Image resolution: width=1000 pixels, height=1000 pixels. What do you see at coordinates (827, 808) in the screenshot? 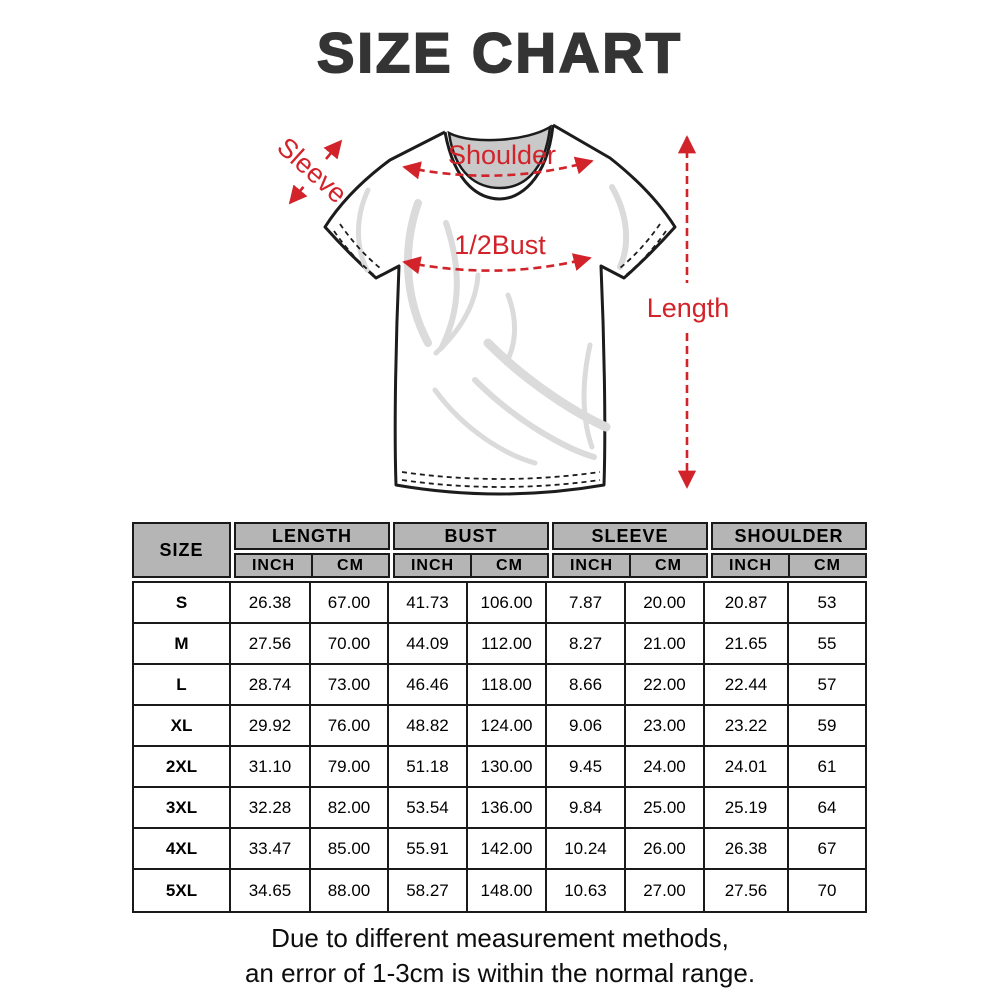
I see `table-cell: 64` at bounding box center [827, 808].